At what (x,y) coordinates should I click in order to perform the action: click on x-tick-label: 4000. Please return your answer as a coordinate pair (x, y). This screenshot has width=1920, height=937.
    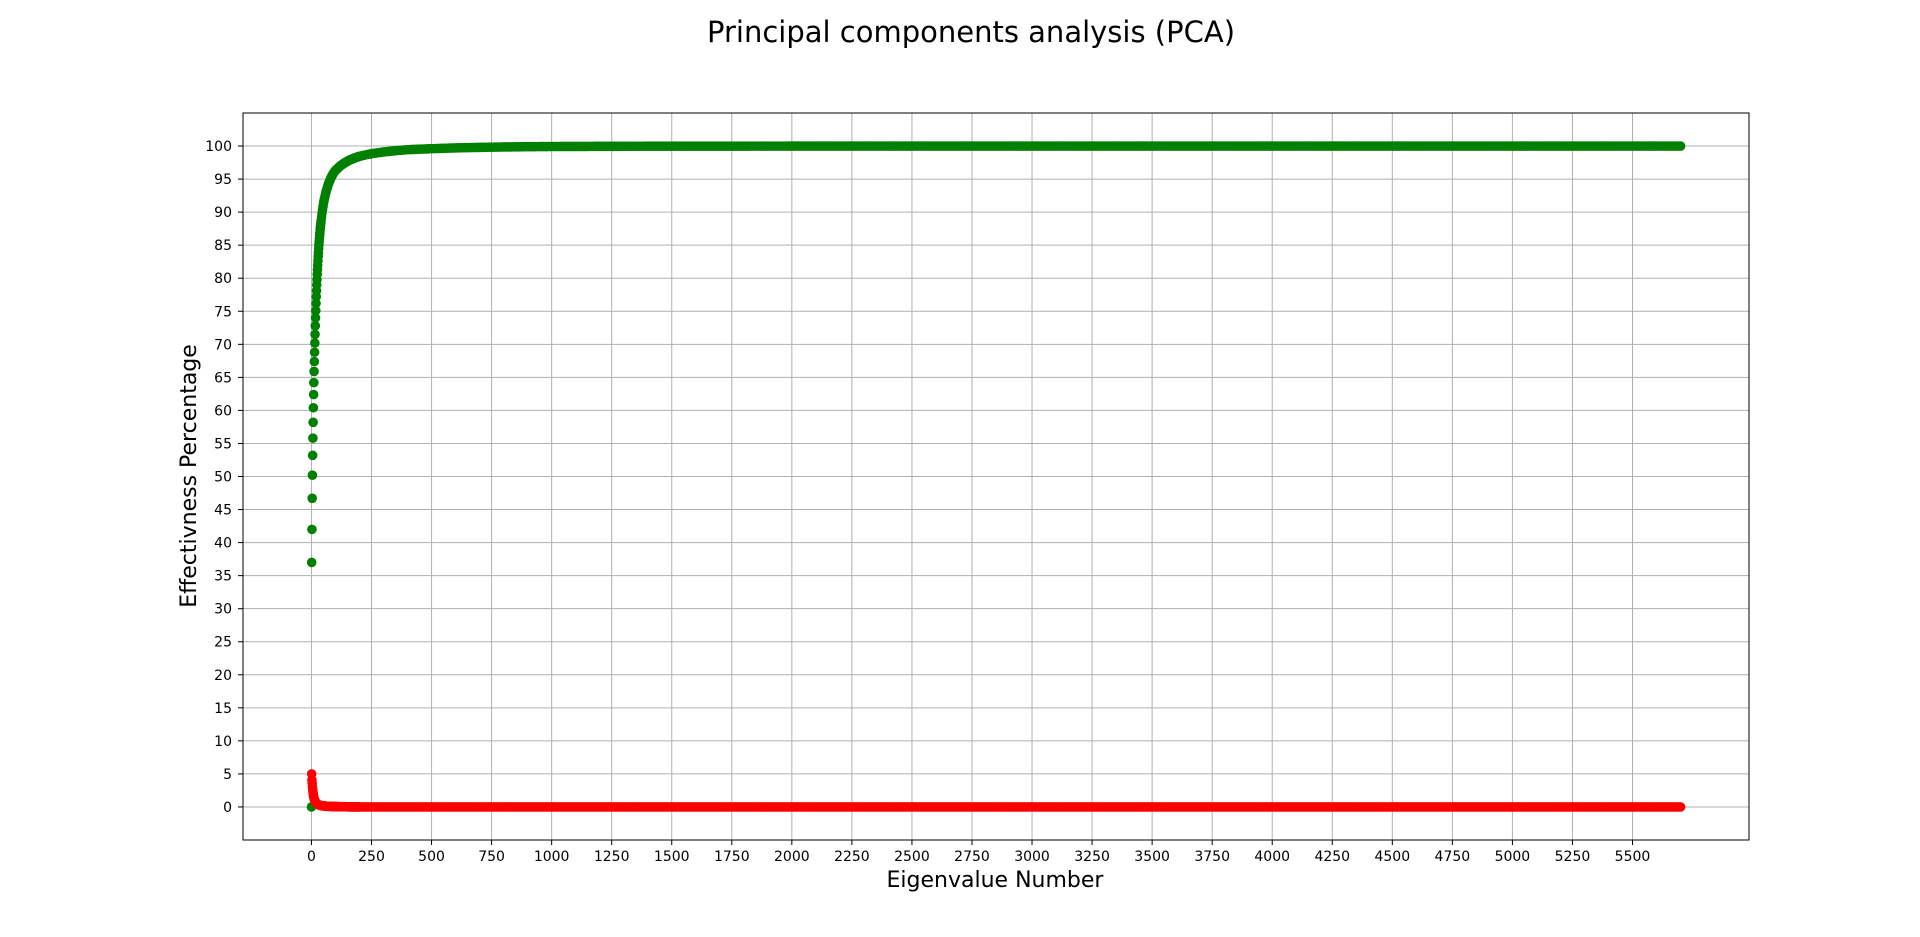
    Looking at the image, I should click on (1272, 857).